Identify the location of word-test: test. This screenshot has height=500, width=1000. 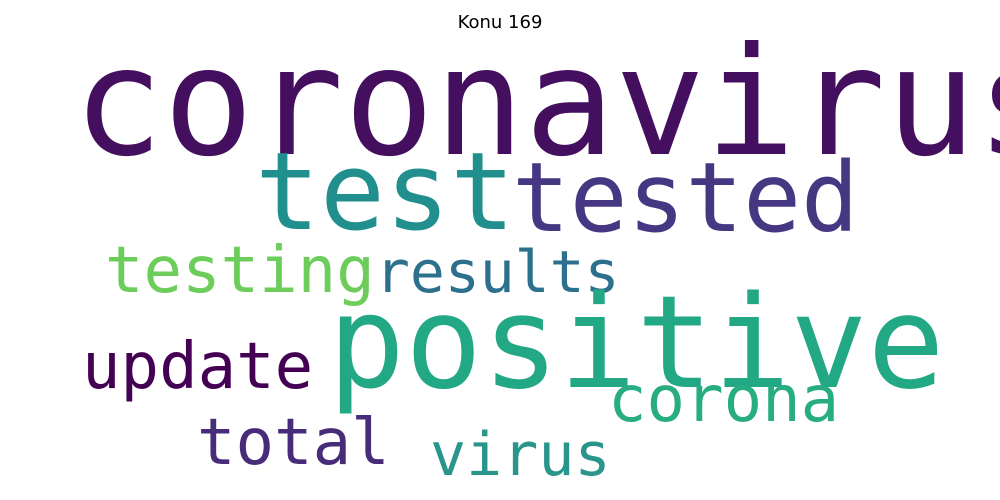
(385, 192).